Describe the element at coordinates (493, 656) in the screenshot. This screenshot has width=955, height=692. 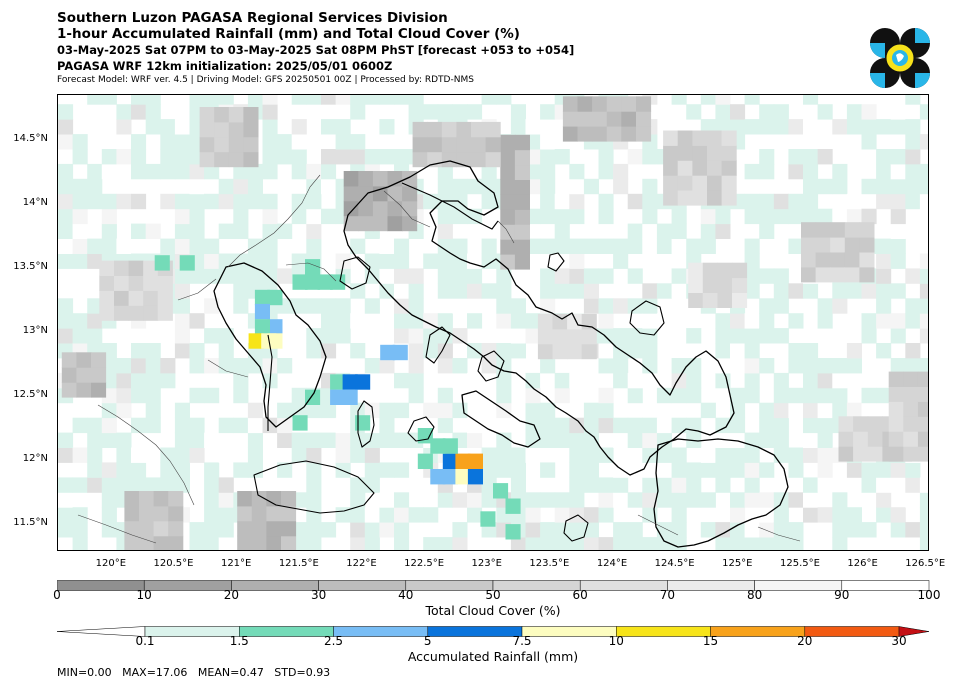
I see `rain-colorbar-label: Accumulated Rainfall (mm)` at that location.